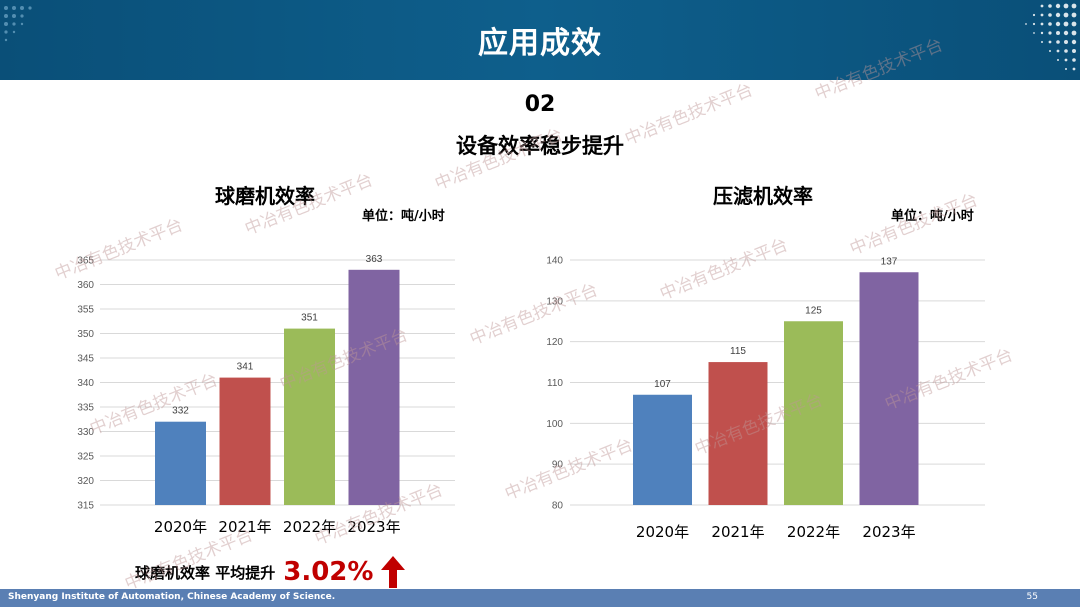  Describe the element at coordinates (540, 146) in the screenshot. I see `section-title: 设备效率稳步提升` at that location.